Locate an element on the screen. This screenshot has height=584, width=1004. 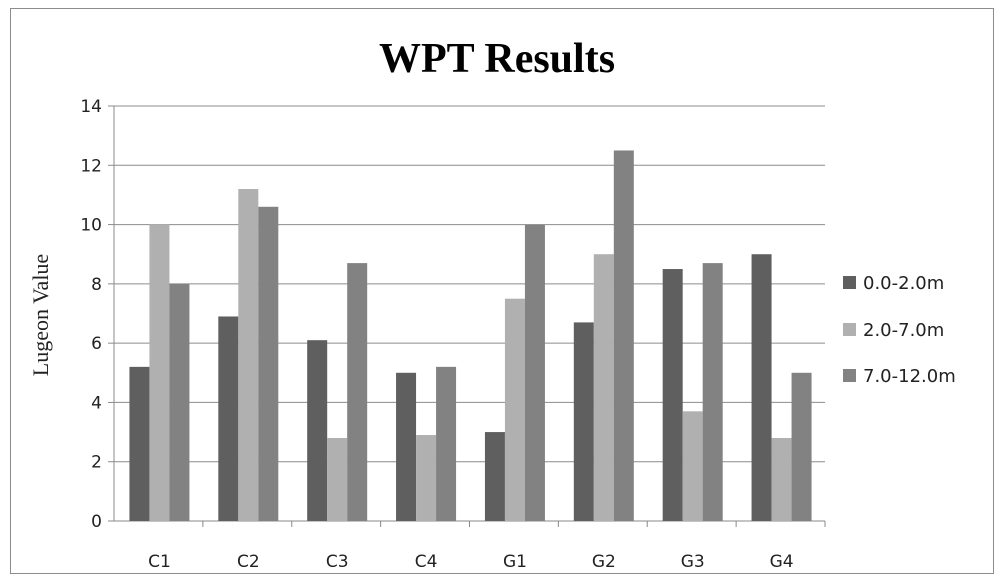
legend-label: 2.0-7.0m is located at coordinates (903, 330).